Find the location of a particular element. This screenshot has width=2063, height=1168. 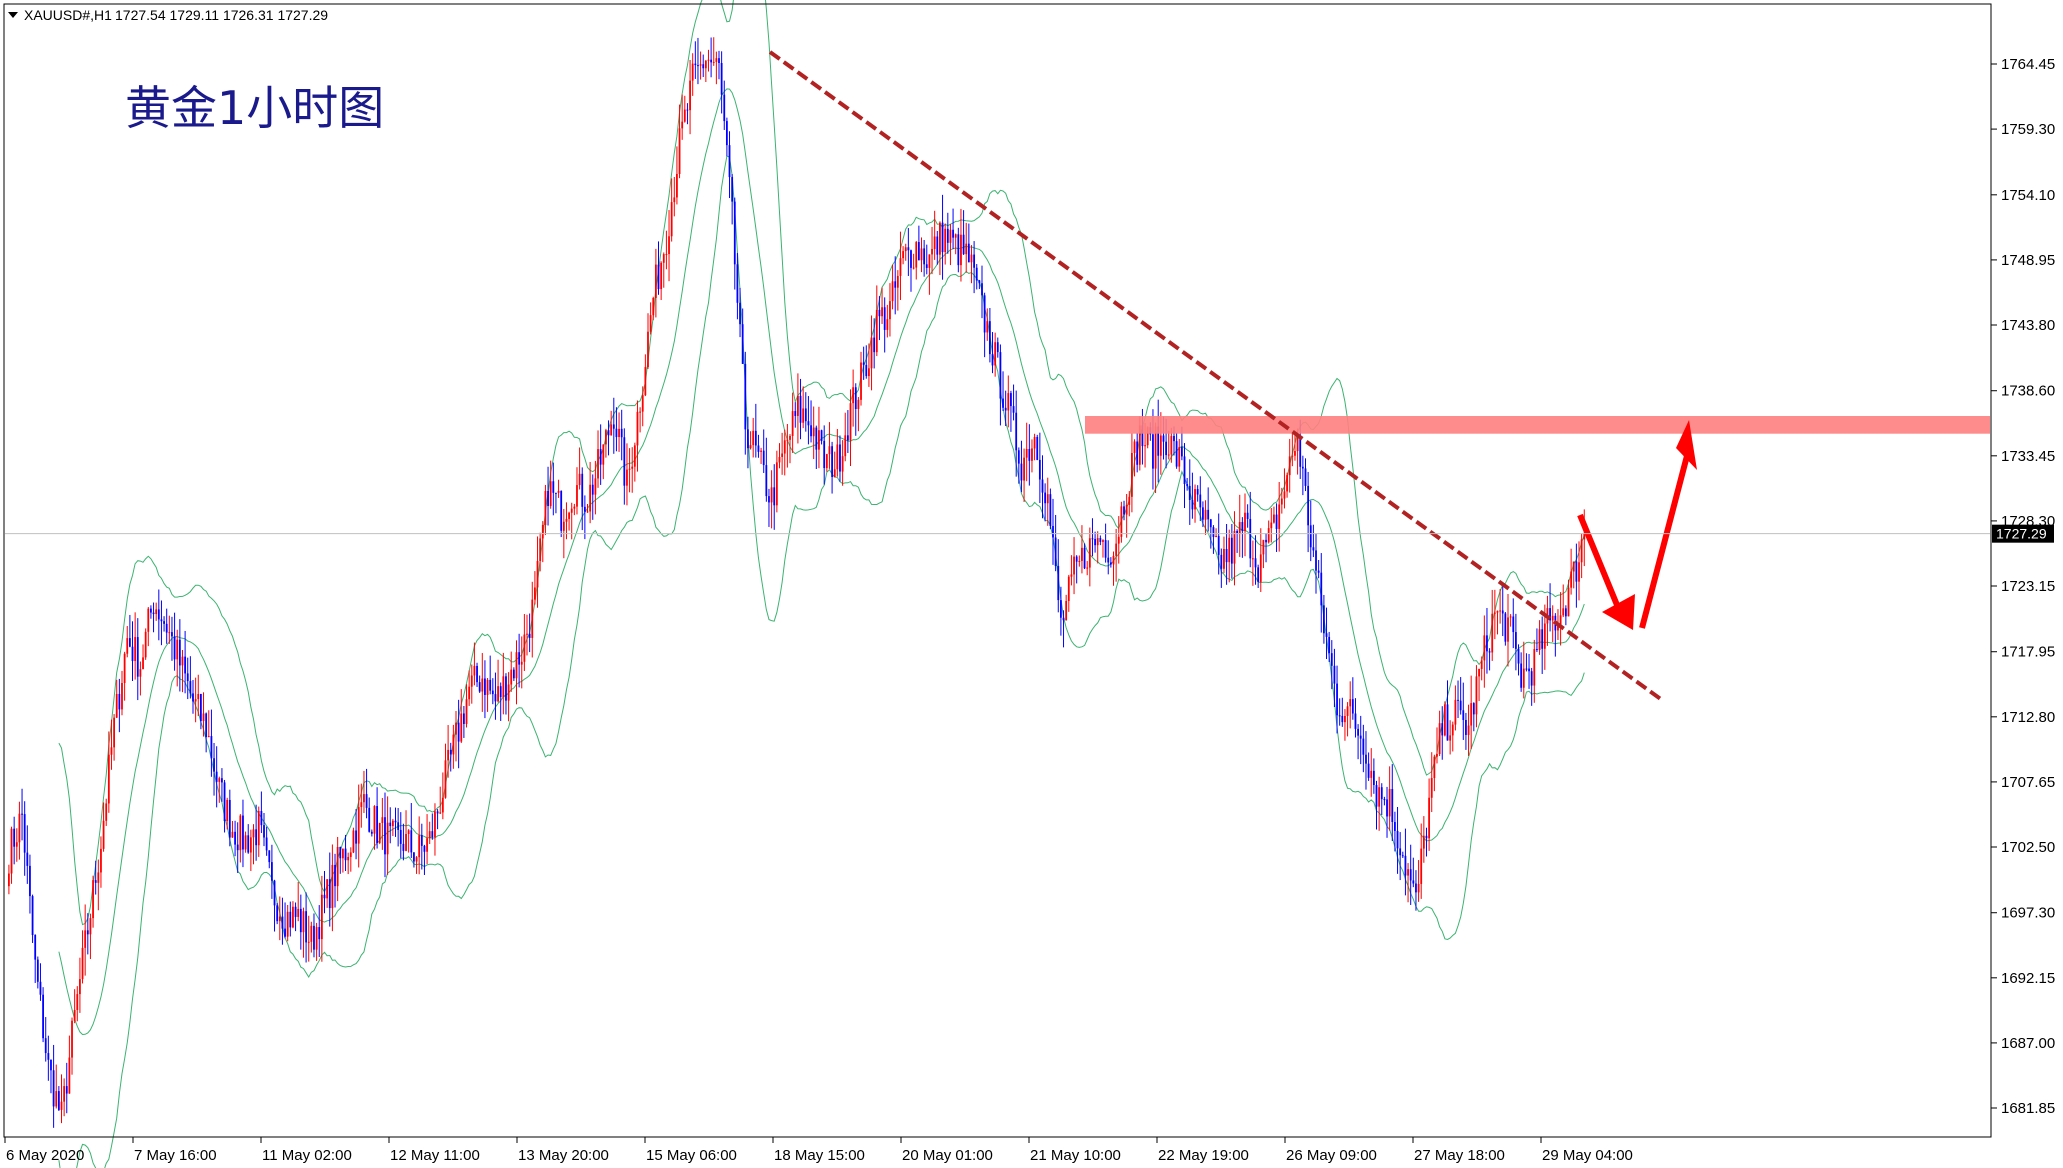

header-symbol: XAUUSD#,H1 is located at coordinates (68, 15).